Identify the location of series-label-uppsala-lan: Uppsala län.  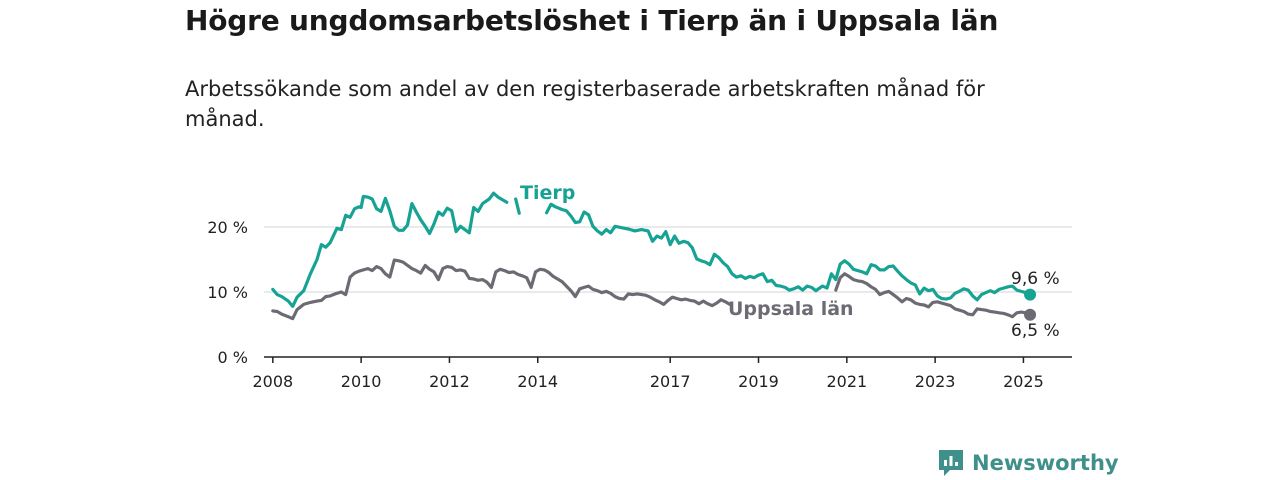
(791, 309).